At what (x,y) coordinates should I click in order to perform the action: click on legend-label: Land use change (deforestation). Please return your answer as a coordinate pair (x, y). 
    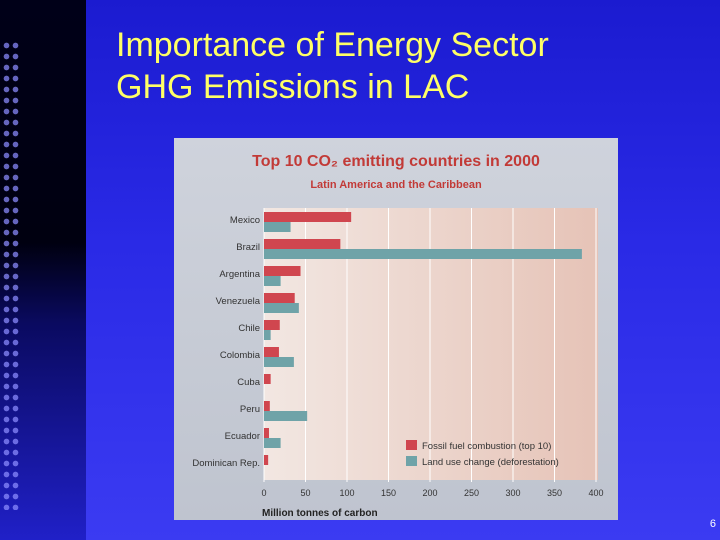
    Looking at the image, I should click on (490, 462).